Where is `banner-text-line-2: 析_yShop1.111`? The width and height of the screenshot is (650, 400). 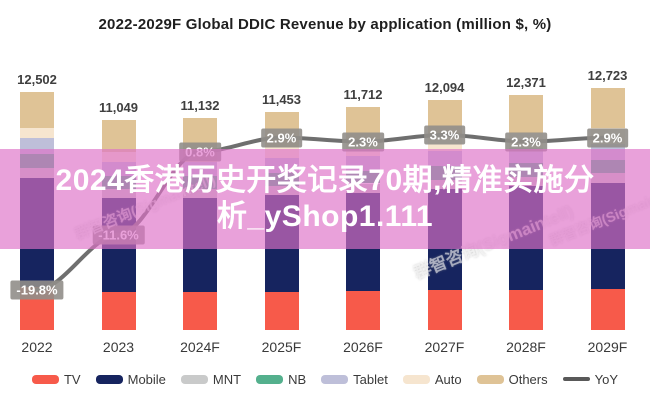 banner-text-line-2: 析_yShop1.111 is located at coordinates (325, 216).